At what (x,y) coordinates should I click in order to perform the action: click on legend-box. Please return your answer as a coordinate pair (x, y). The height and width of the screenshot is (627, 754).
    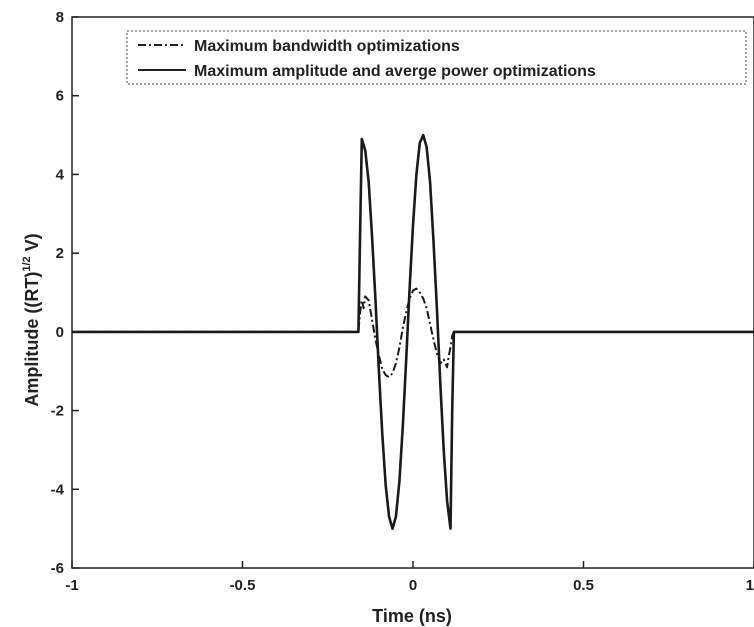
    Looking at the image, I should click on (436, 57).